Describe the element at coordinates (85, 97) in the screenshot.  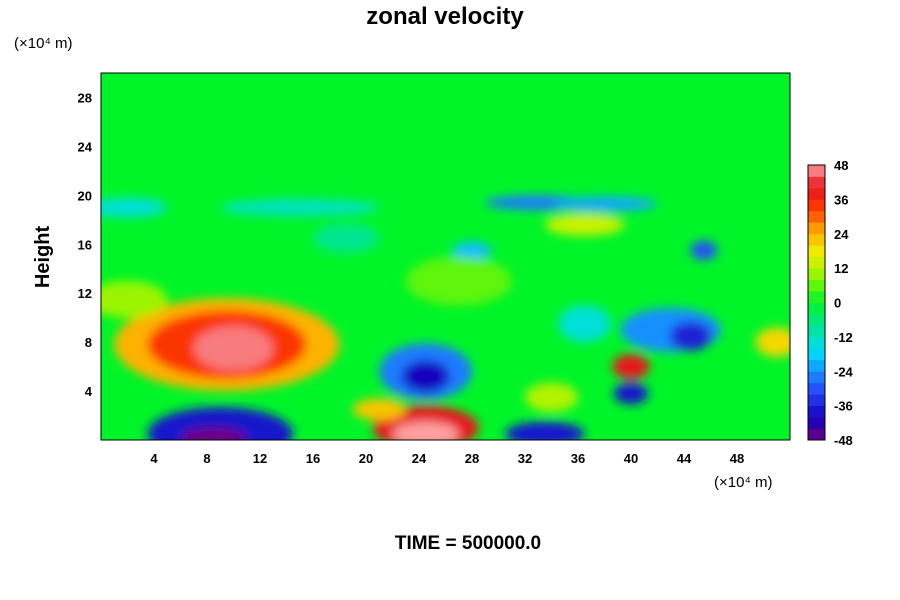
I see `y-tick-label: 28` at that location.